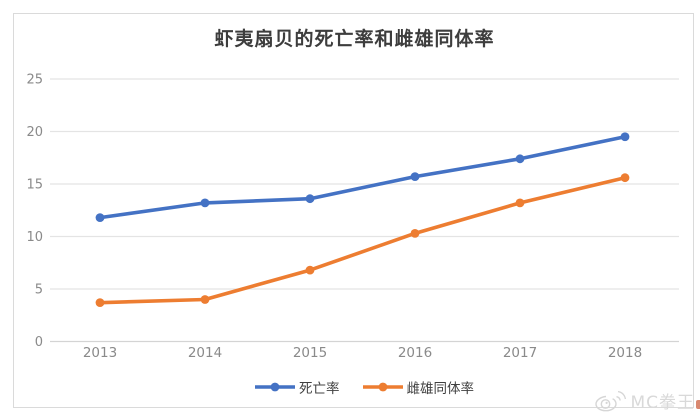 Image resolution: width=700 pixels, height=419 pixels. What do you see at coordinates (100, 353) in the screenshot?
I see `x-tick-label: 2013` at bounding box center [100, 353].